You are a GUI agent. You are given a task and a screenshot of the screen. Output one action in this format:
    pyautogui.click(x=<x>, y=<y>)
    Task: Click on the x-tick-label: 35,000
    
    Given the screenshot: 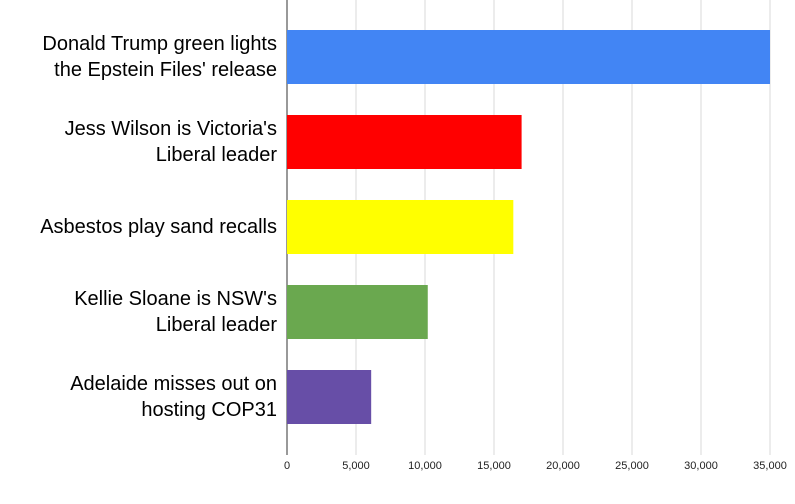 What is the action you would take?
    pyautogui.click(x=770, y=466)
    